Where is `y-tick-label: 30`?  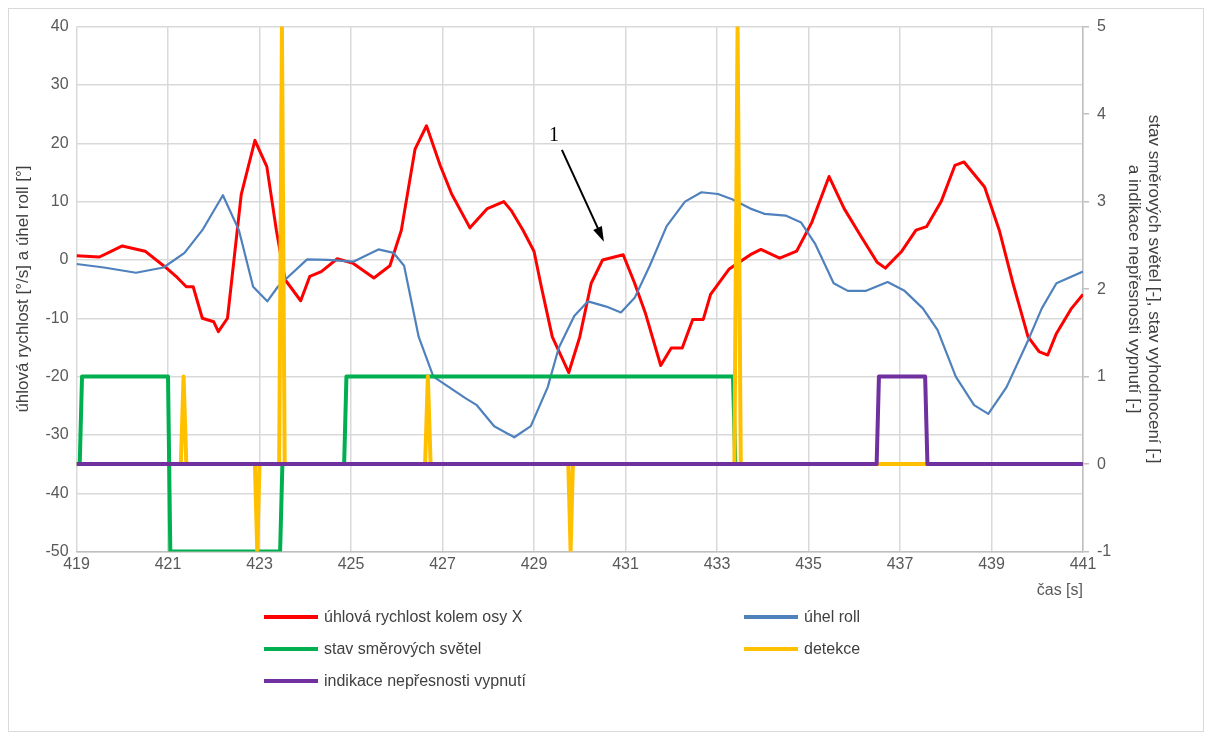
y-tick-label: 30 is located at coordinates (59, 84).